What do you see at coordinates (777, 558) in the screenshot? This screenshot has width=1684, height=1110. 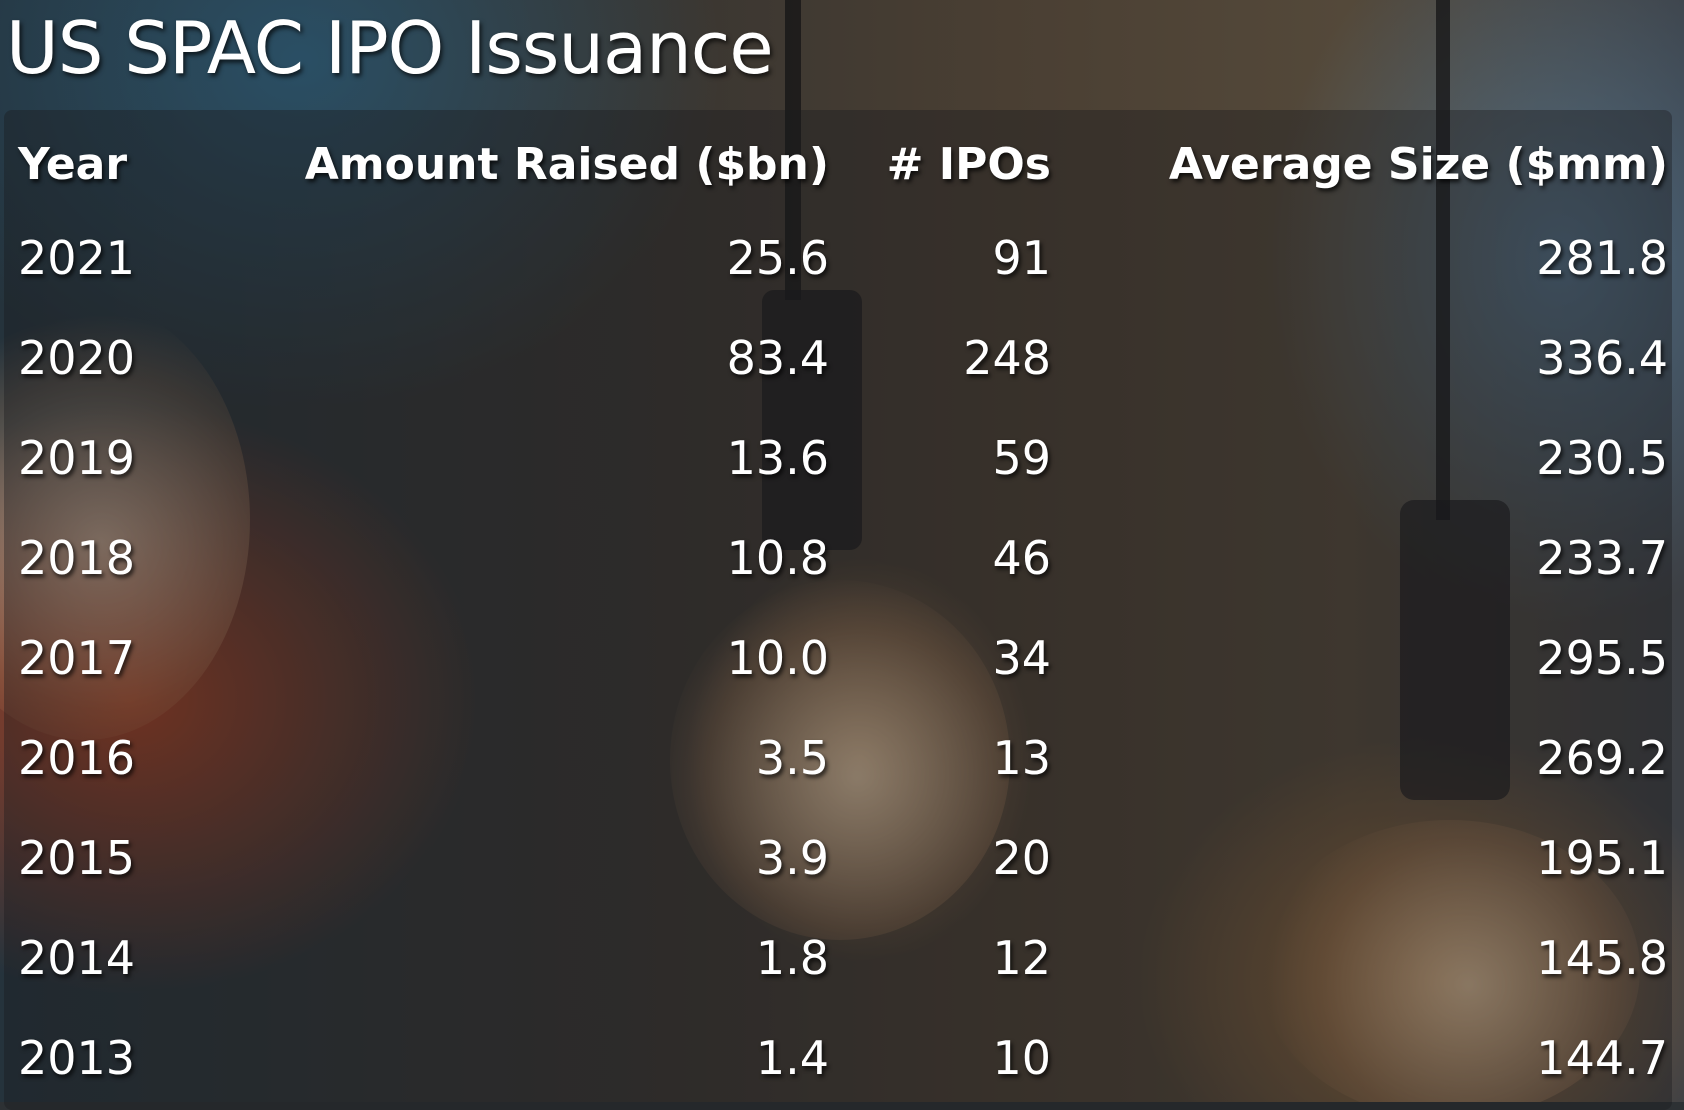 I see `amount-raised-cell: 10.8` at bounding box center [777, 558].